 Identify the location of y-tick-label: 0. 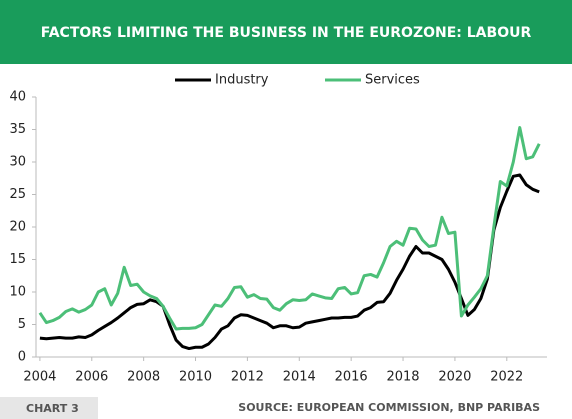
(22, 357).